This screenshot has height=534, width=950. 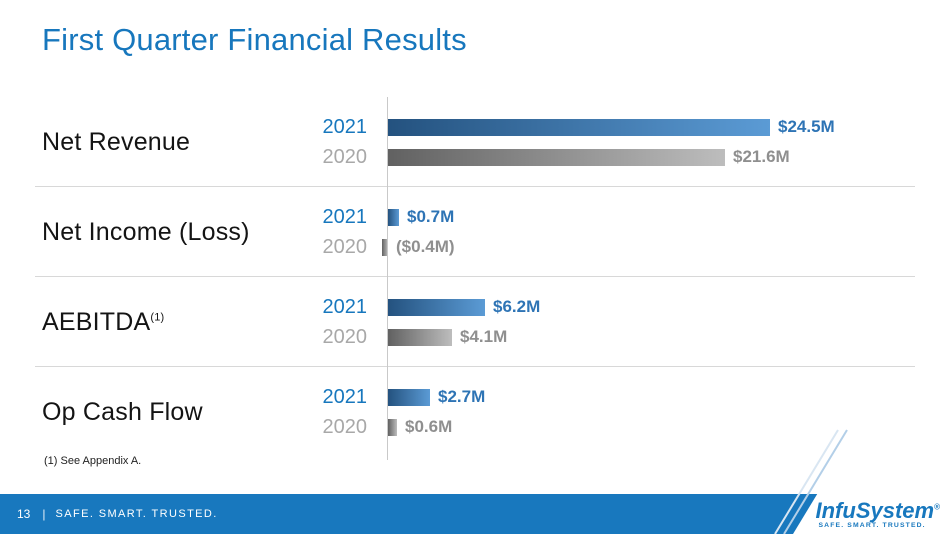 I want to click on page-number: 13, so click(x=24, y=514).